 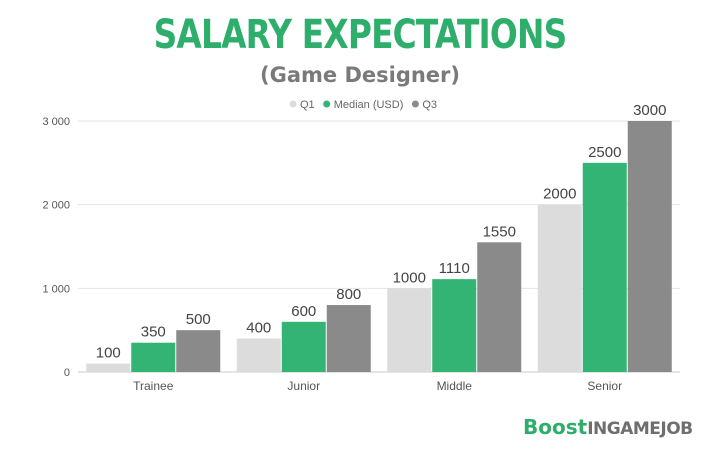 I want to click on legend-entry: Q1, so click(x=307, y=105).